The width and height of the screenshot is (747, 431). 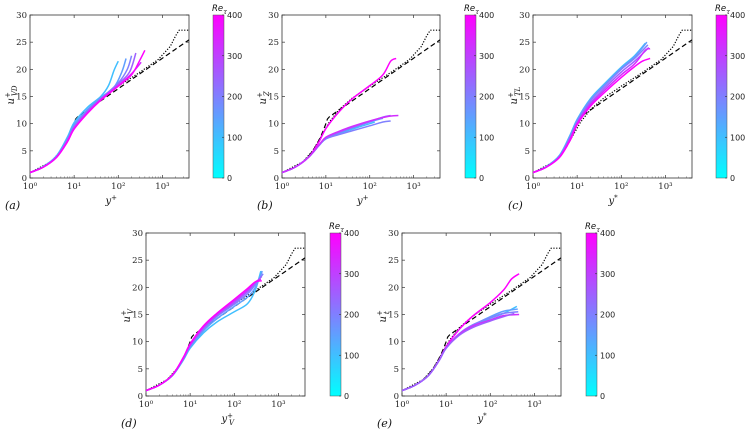 I want to click on panel-label: (c), so click(x=515, y=205).